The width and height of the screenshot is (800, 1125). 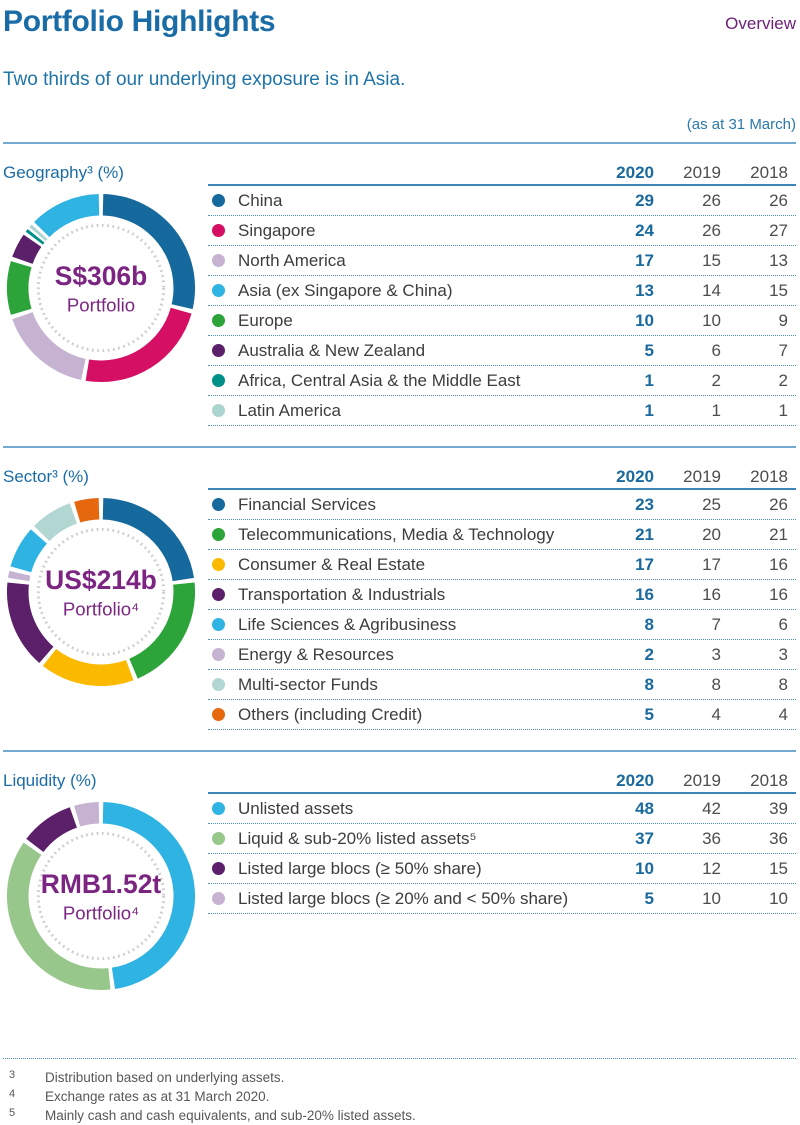 I want to click on row-label: Listed large blocs (≥ 50% share), so click(x=360, y=868).